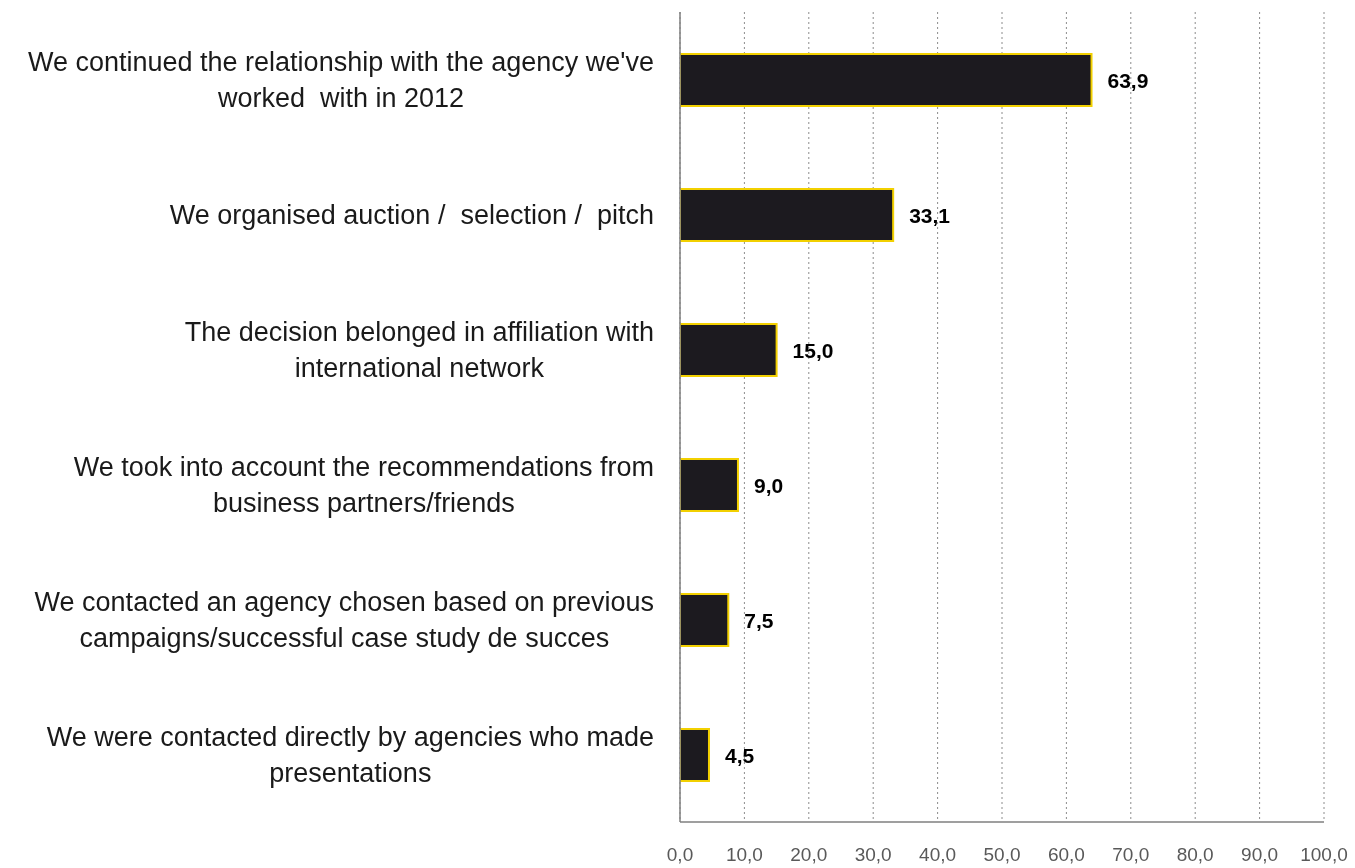 Image resolution: width=1355 pixels, height=868 pixels. I want to click on y-tick-label: We organised auction / selection / pitch, so click(411, 214).